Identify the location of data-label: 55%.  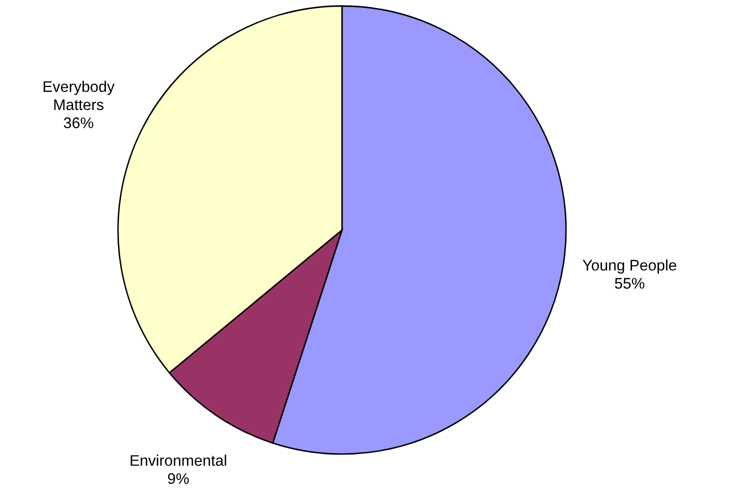
(629, 283).